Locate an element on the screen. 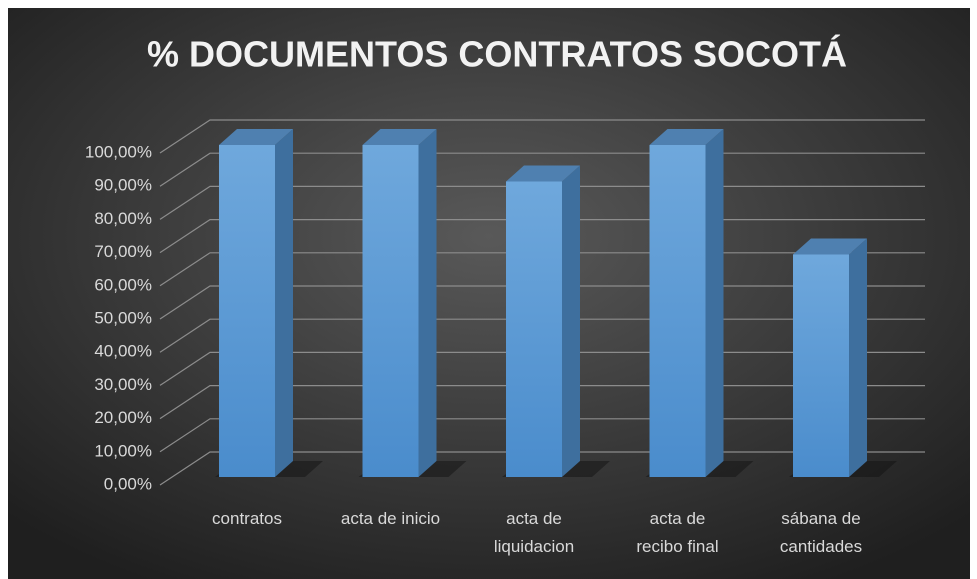  y-tick-label: 20,00% is located at coordinates (123, 417).